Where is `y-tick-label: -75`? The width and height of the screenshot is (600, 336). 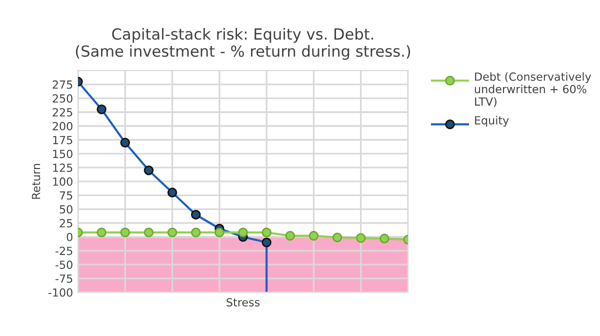
y-tick-label: -75 is located at coordinates (64, 278).